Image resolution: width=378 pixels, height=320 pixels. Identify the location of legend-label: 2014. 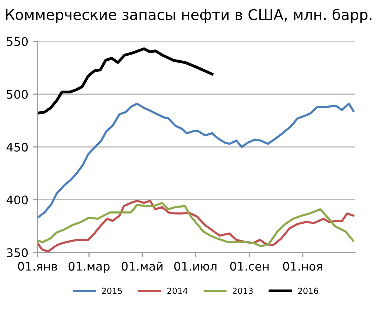
(178, 291).